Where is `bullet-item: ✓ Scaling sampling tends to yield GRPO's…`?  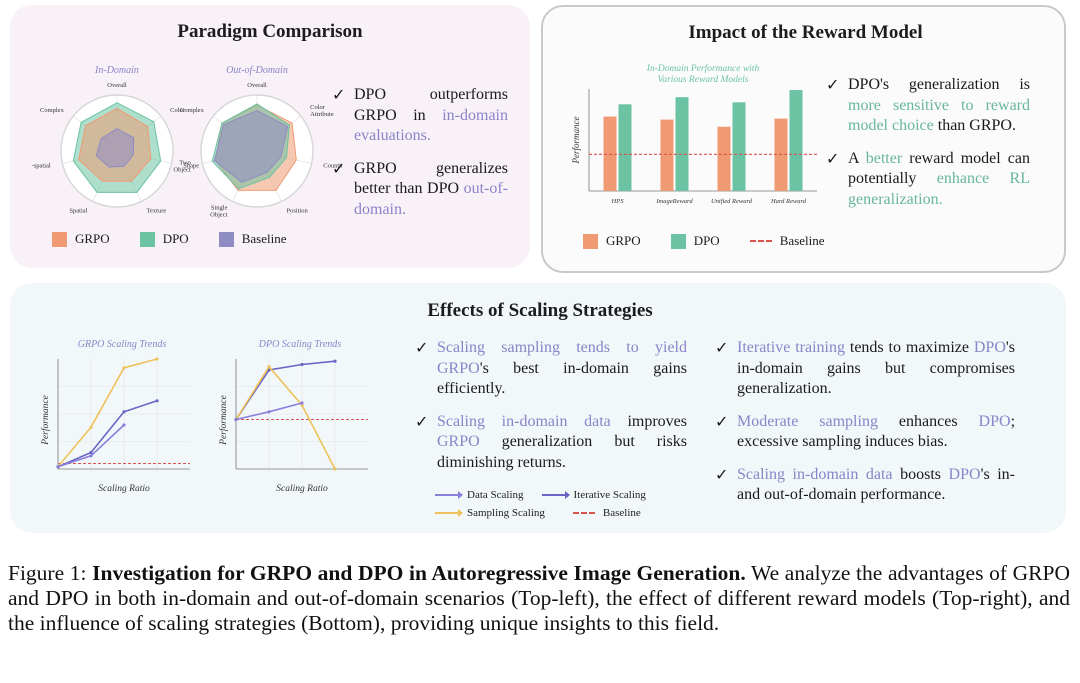 bullet-item: ✓ Scaling sampling tends to yield GRPO's… is located at coordinates (551, 368).